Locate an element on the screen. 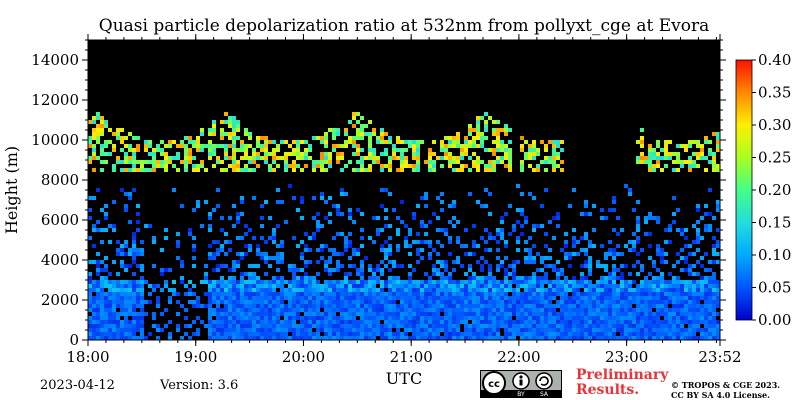 The image size is (800, 400). colorbar-tick-label: 0.15 is located at coordinates (774, 223).